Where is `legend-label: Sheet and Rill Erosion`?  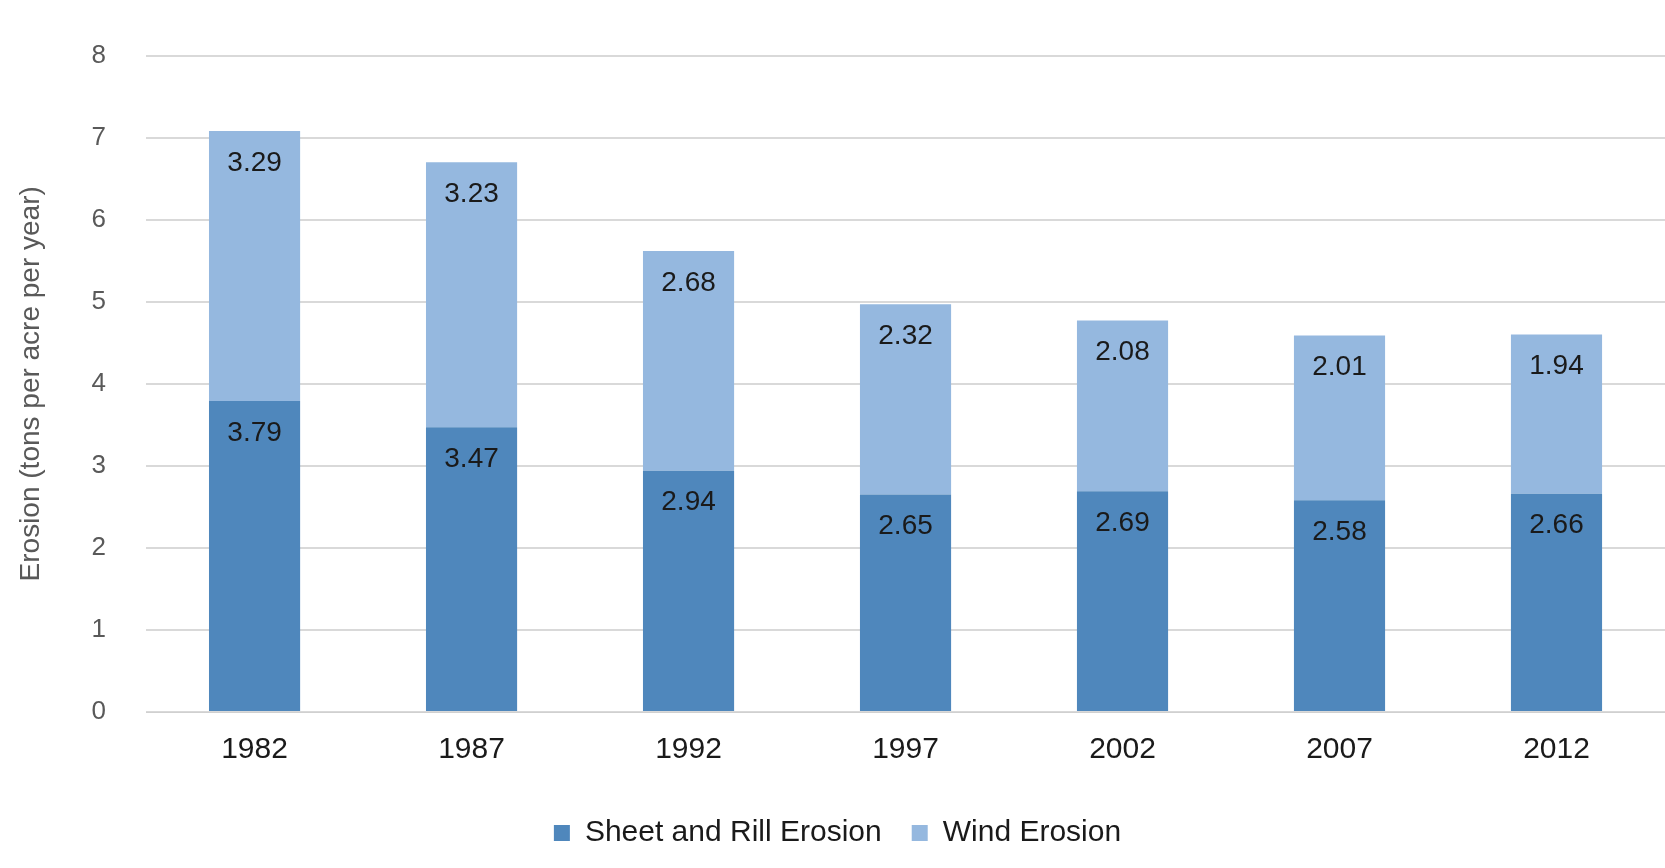 legend-label: Sheet and Rill Erosion is located at coordinates (733, 831).